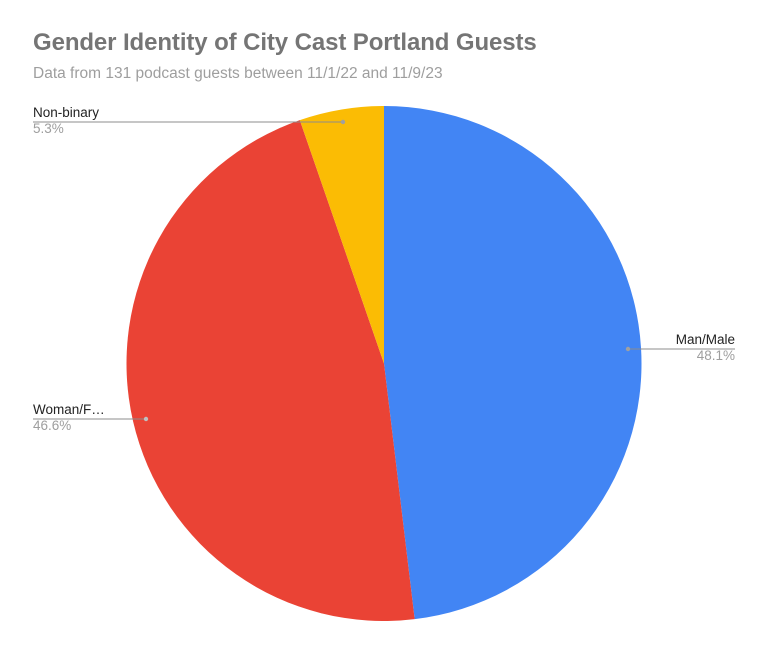 The width and height of the screenshot is (768, 655). What do you see at coordinates (52, 425) in the screenshot?
I see `slice-pct-woman: 46.6%` at bounding box center [52, 425].